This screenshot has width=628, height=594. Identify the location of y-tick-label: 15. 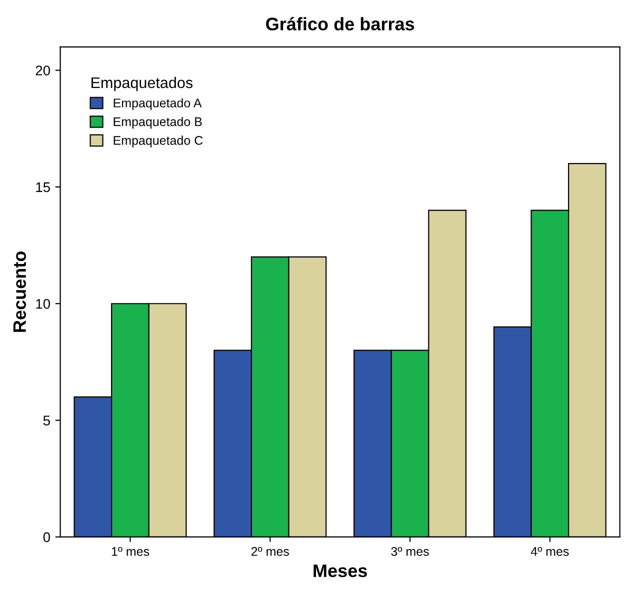
(43, 187).